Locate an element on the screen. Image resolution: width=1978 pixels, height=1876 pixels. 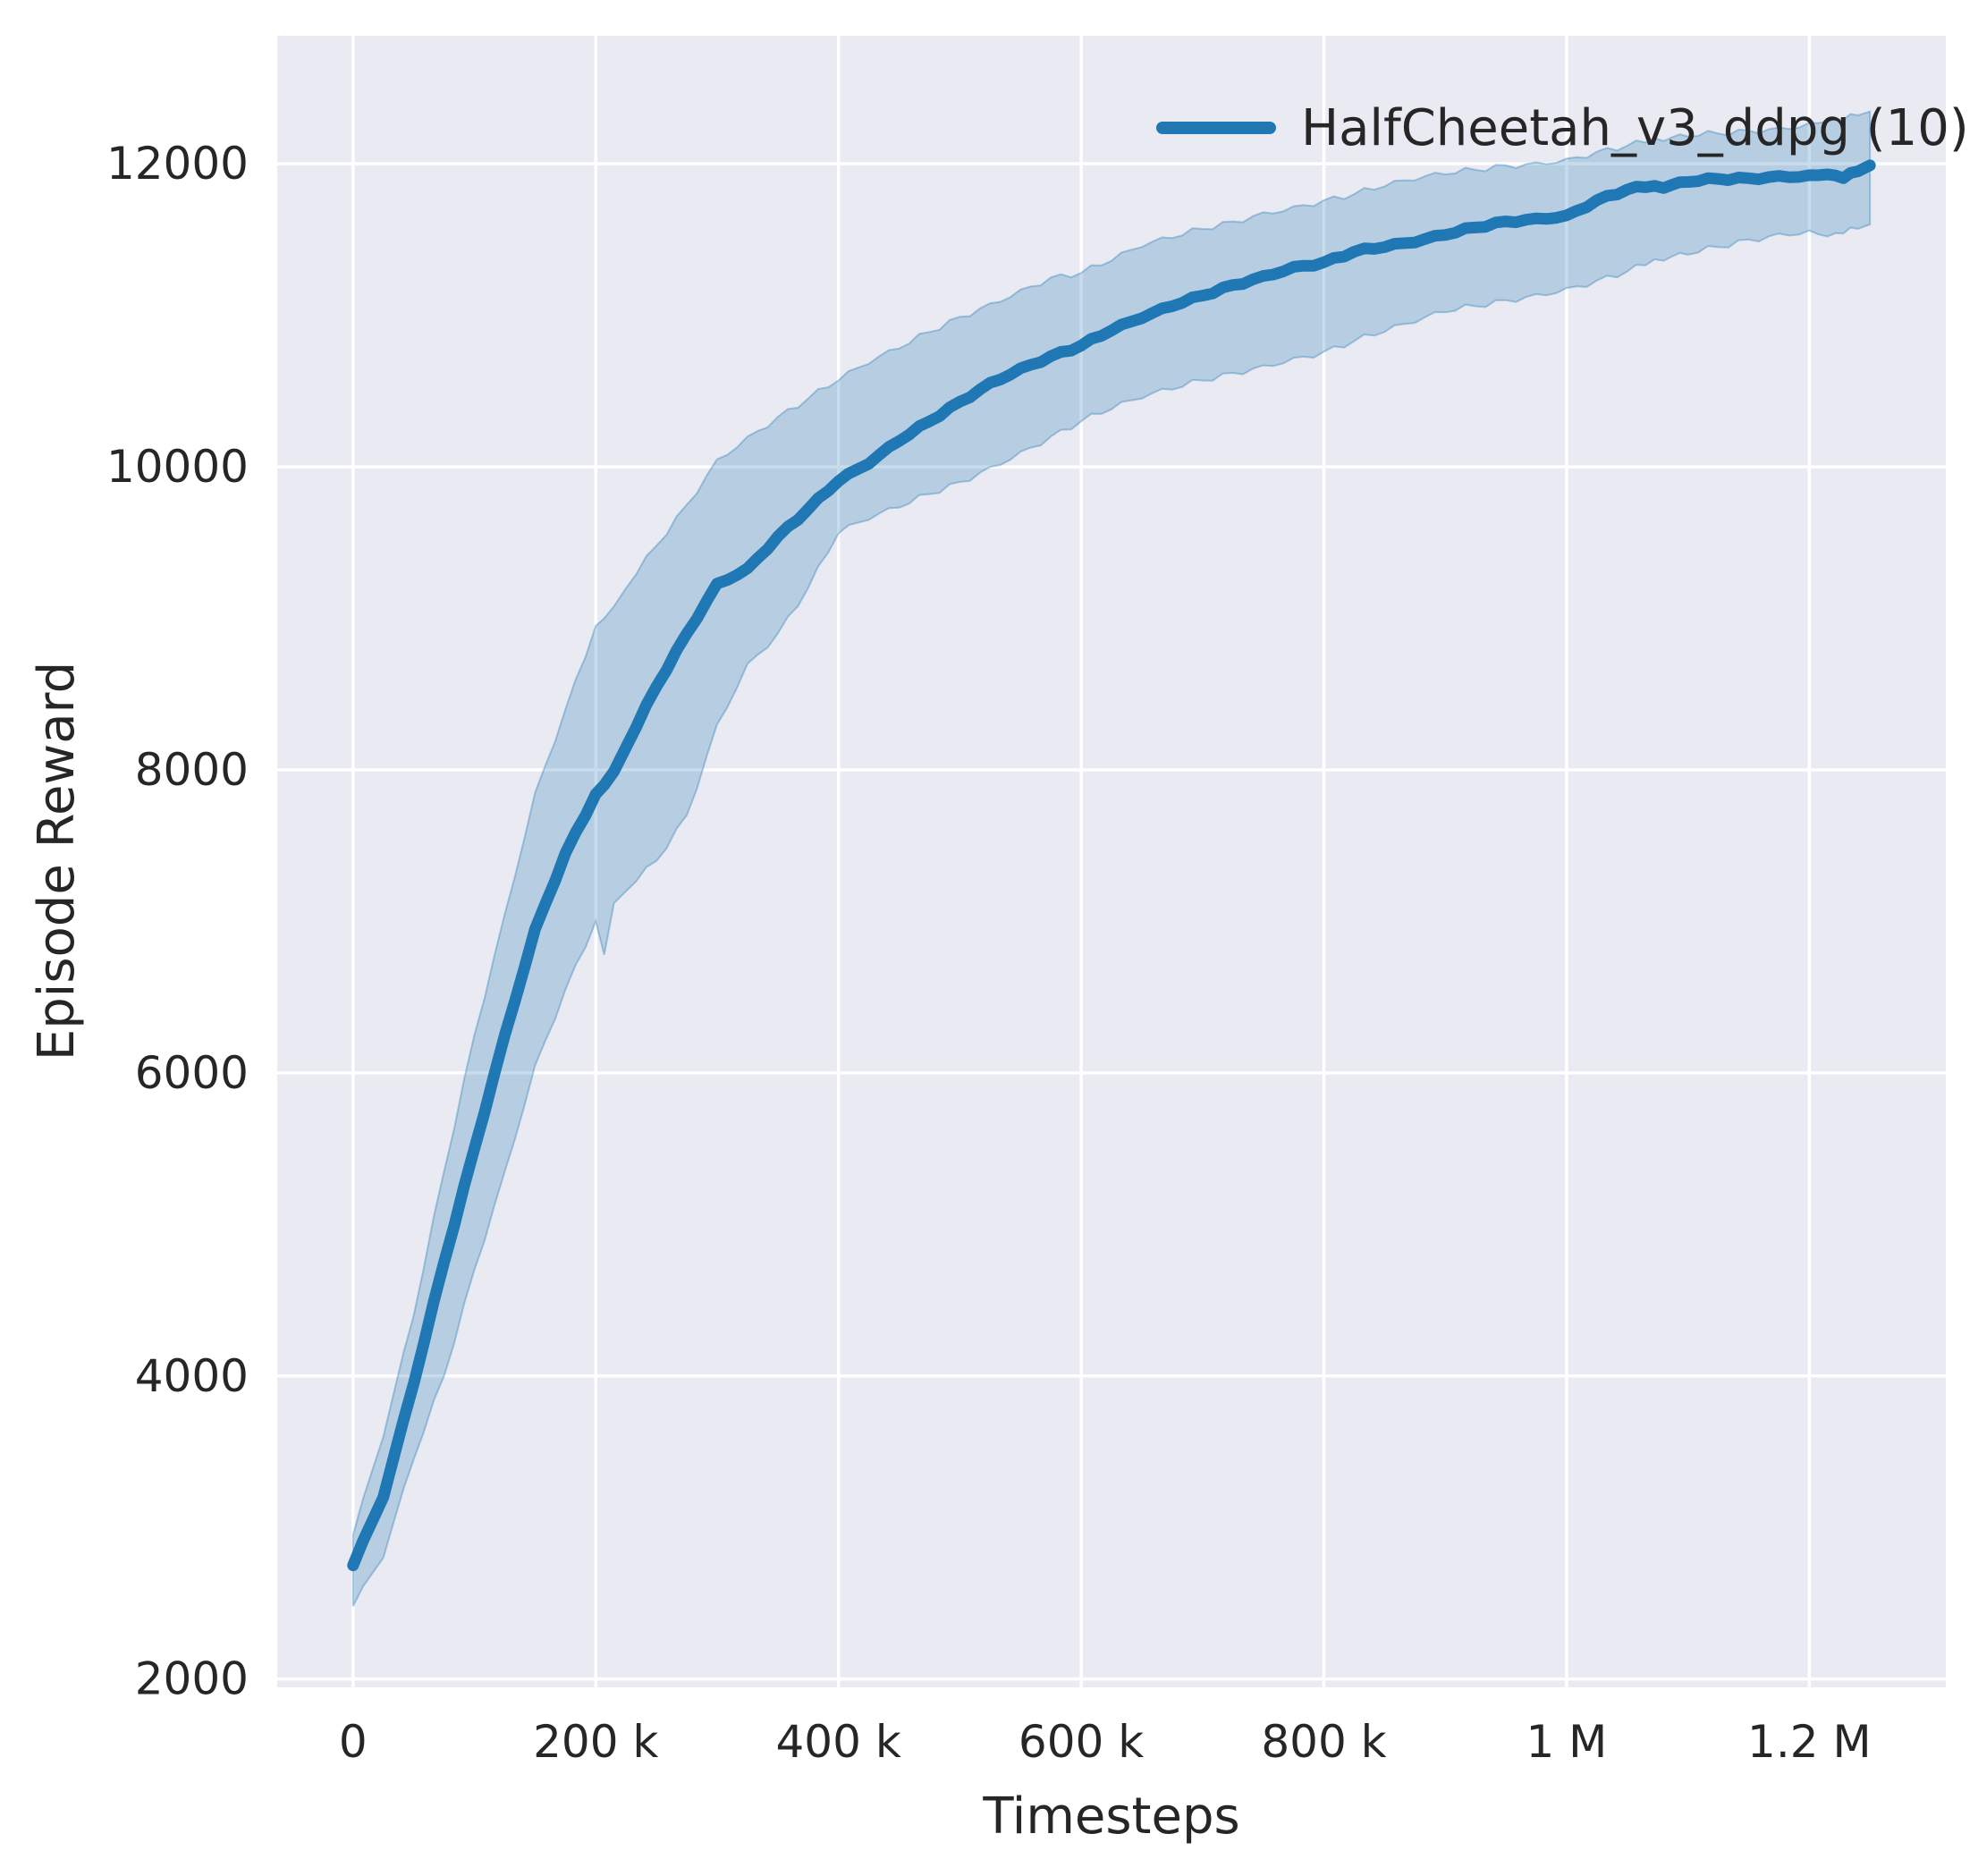
x-tick-label: 800 k is located at coordinates (1323, 1742).